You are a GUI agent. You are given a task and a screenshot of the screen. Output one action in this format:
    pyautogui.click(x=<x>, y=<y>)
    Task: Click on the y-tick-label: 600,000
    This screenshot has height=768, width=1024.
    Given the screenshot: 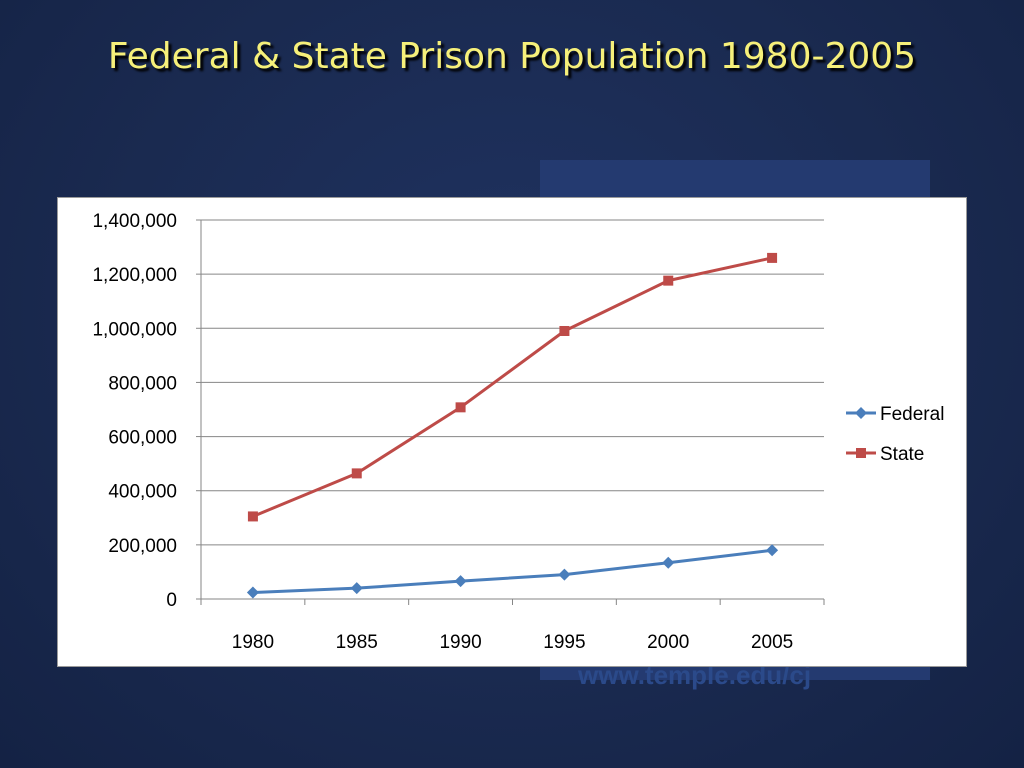 What is the action you would take?
    pyautogui.click(x=142, y=438)
    